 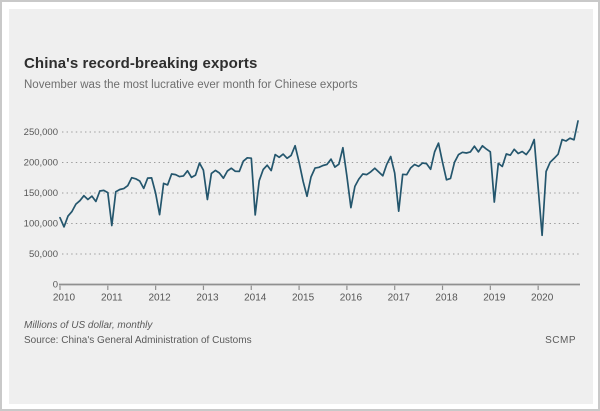 I want to click on chart-title: China's record-breaking exports, so click(x=141, y=63).